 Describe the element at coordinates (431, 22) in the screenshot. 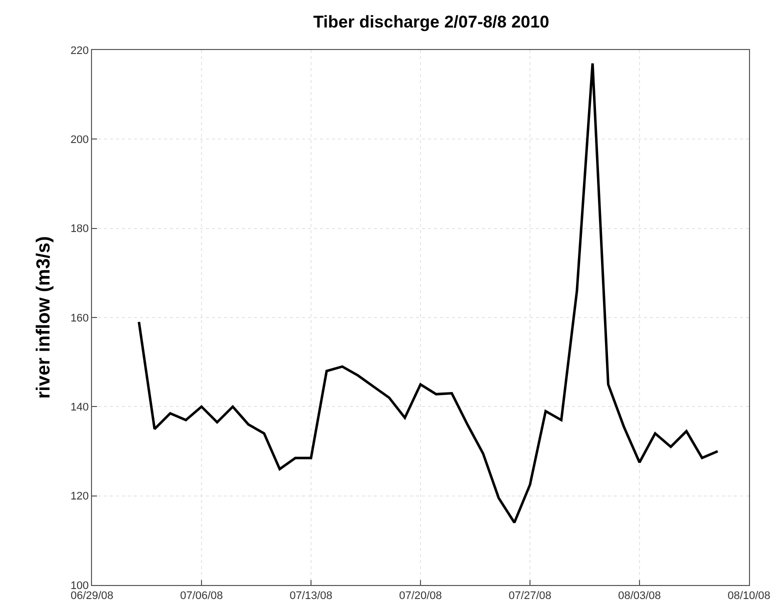

I see `chart-title: Tiber discharge 2/07-8/8 2010` at that location.